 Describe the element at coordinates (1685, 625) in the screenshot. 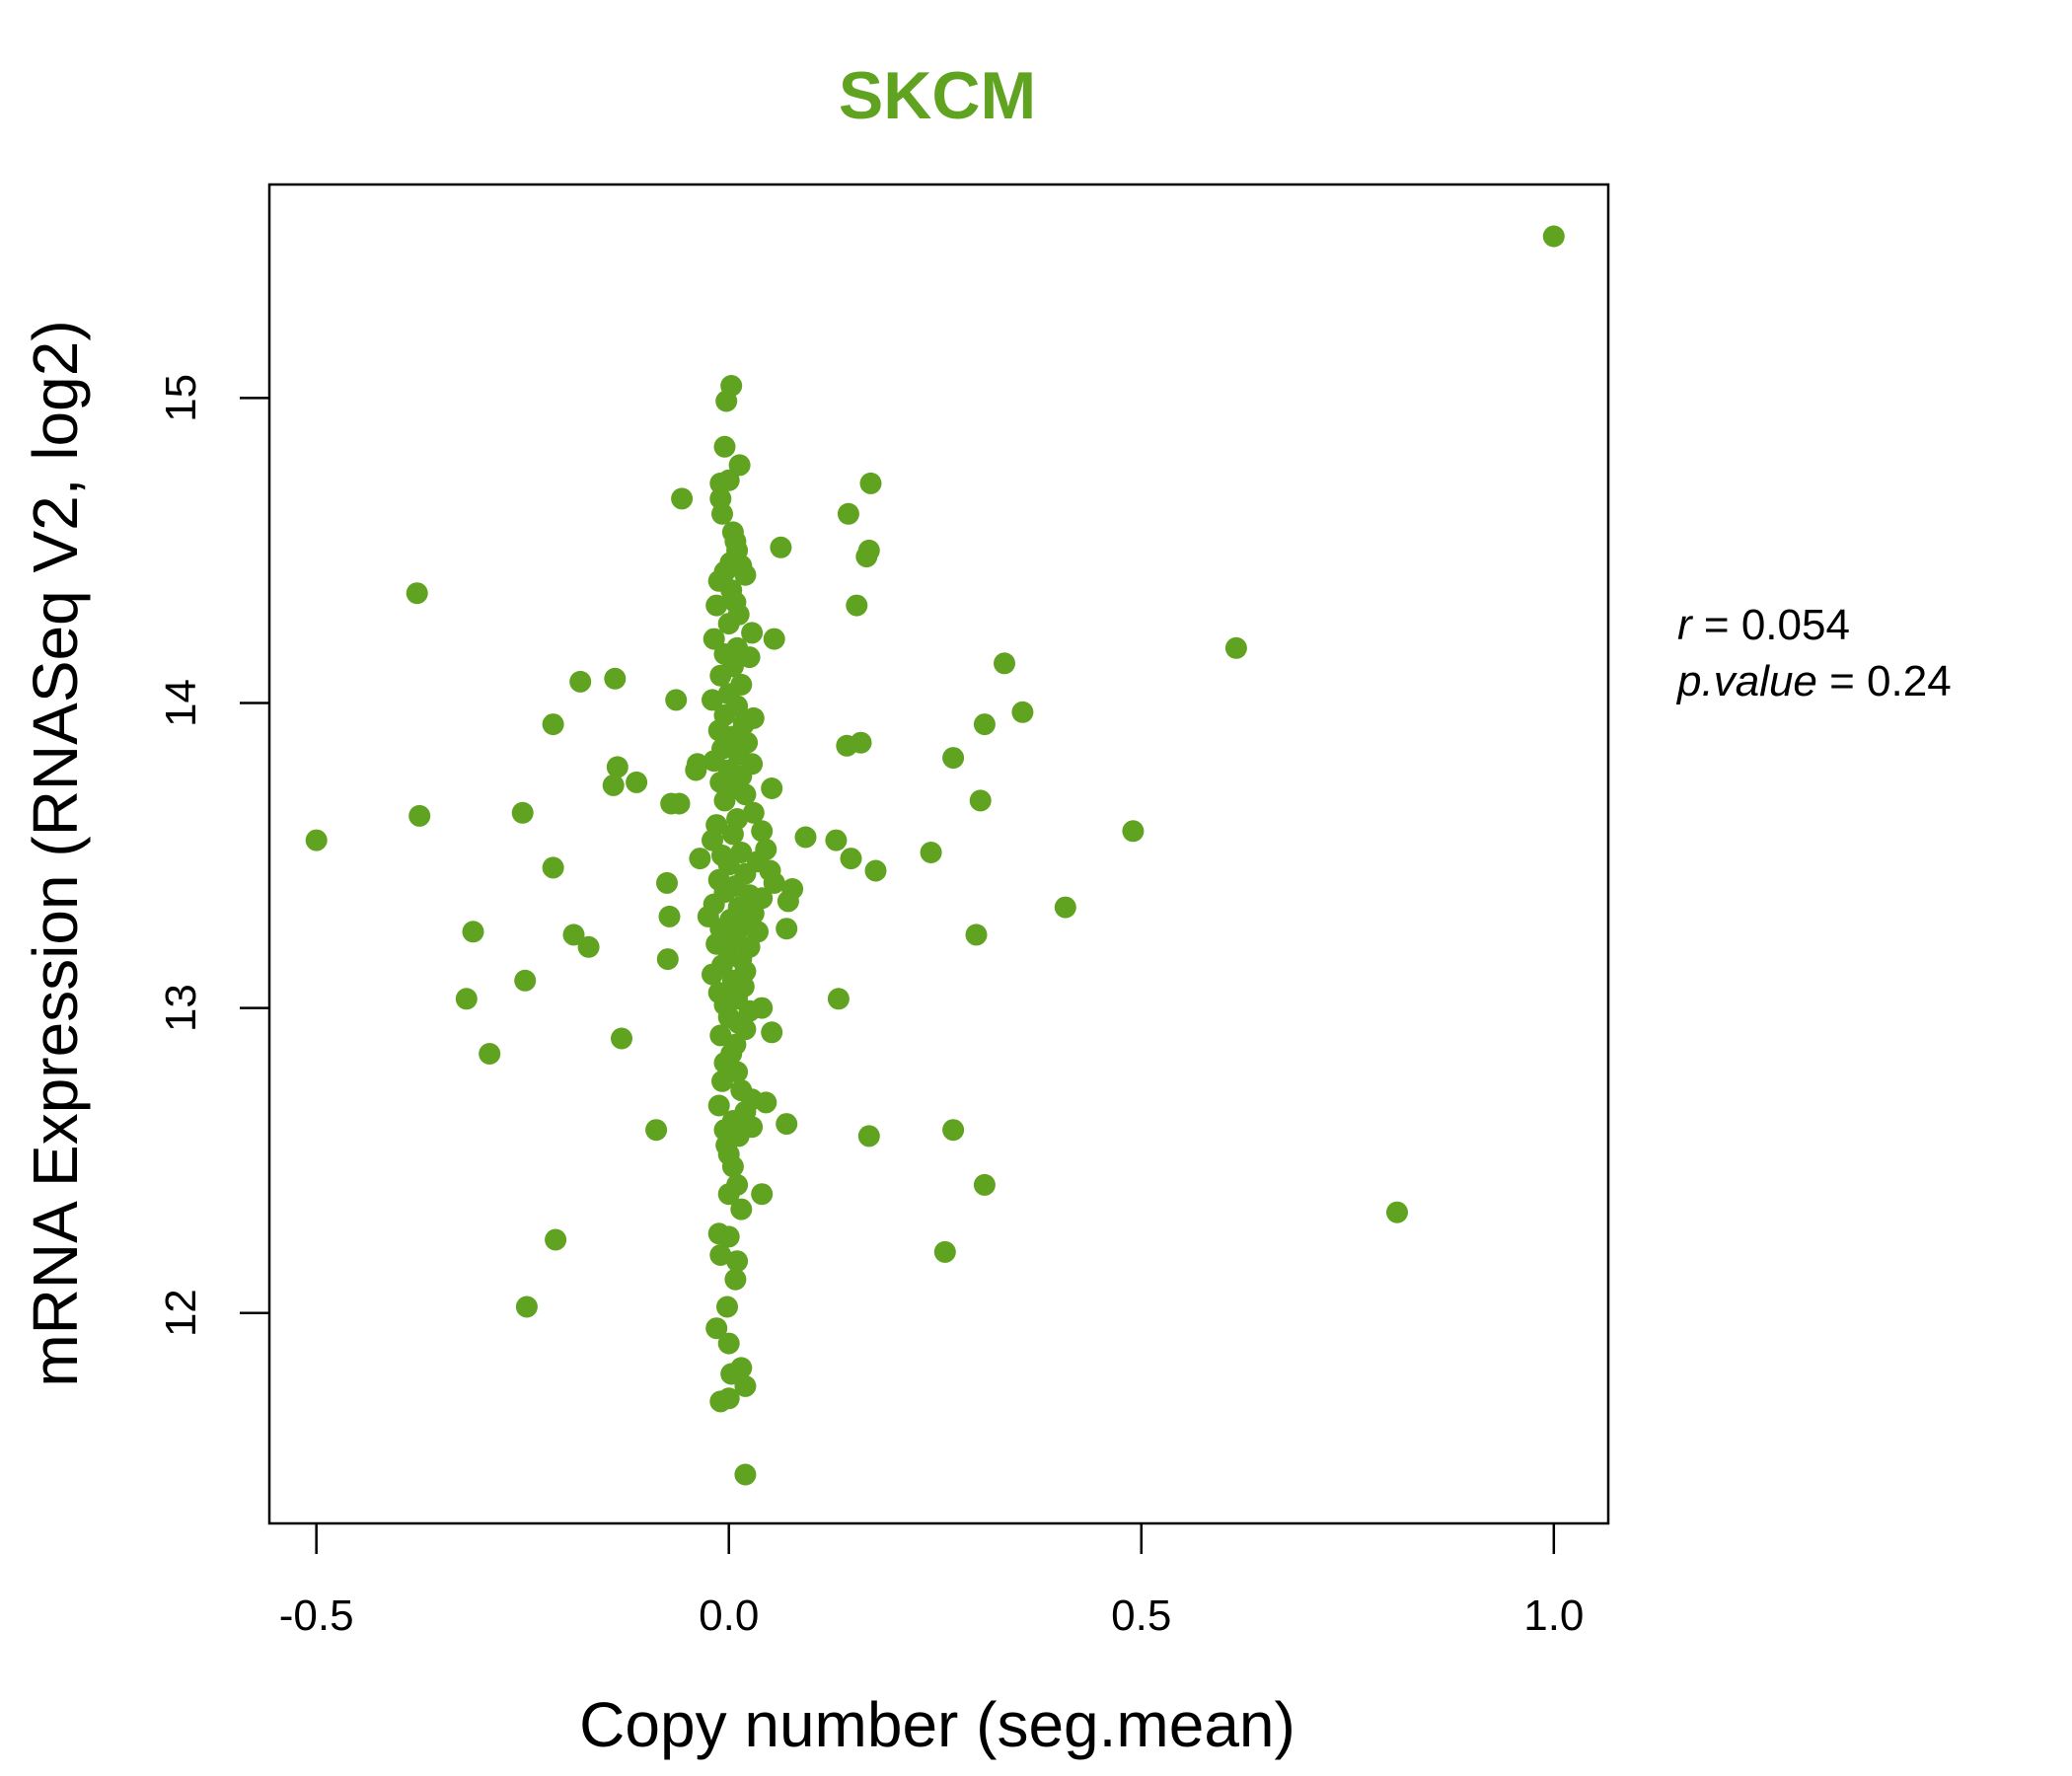

I see `r-symbol: r` at that location.